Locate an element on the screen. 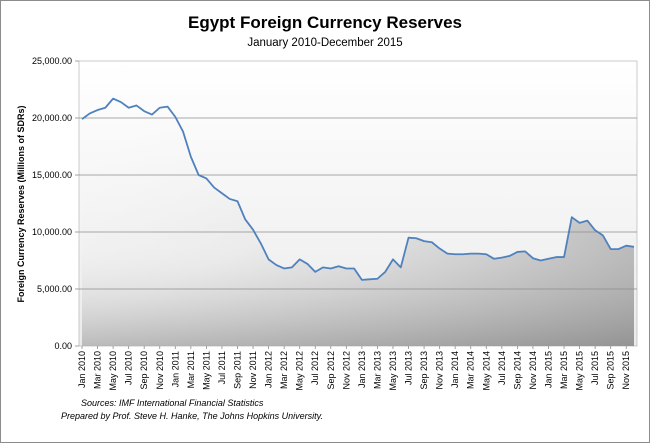 The image size is (650, 443). x-tick-label: May 2014 is located at coordinates (486, 371).